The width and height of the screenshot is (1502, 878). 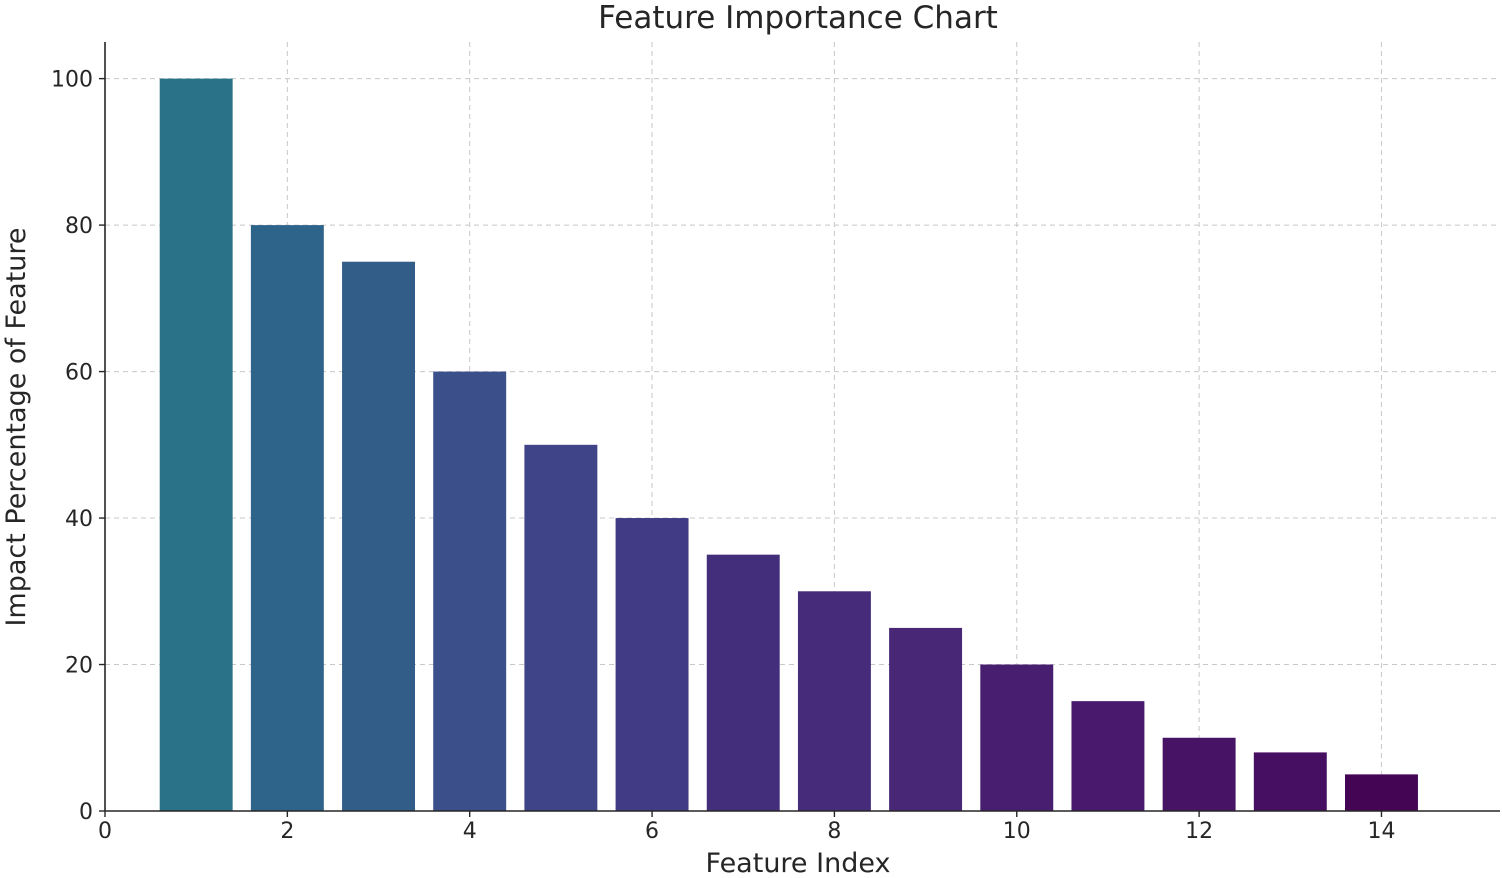 I want to click on x-tick-label: 8, so click(x=834, y=831).